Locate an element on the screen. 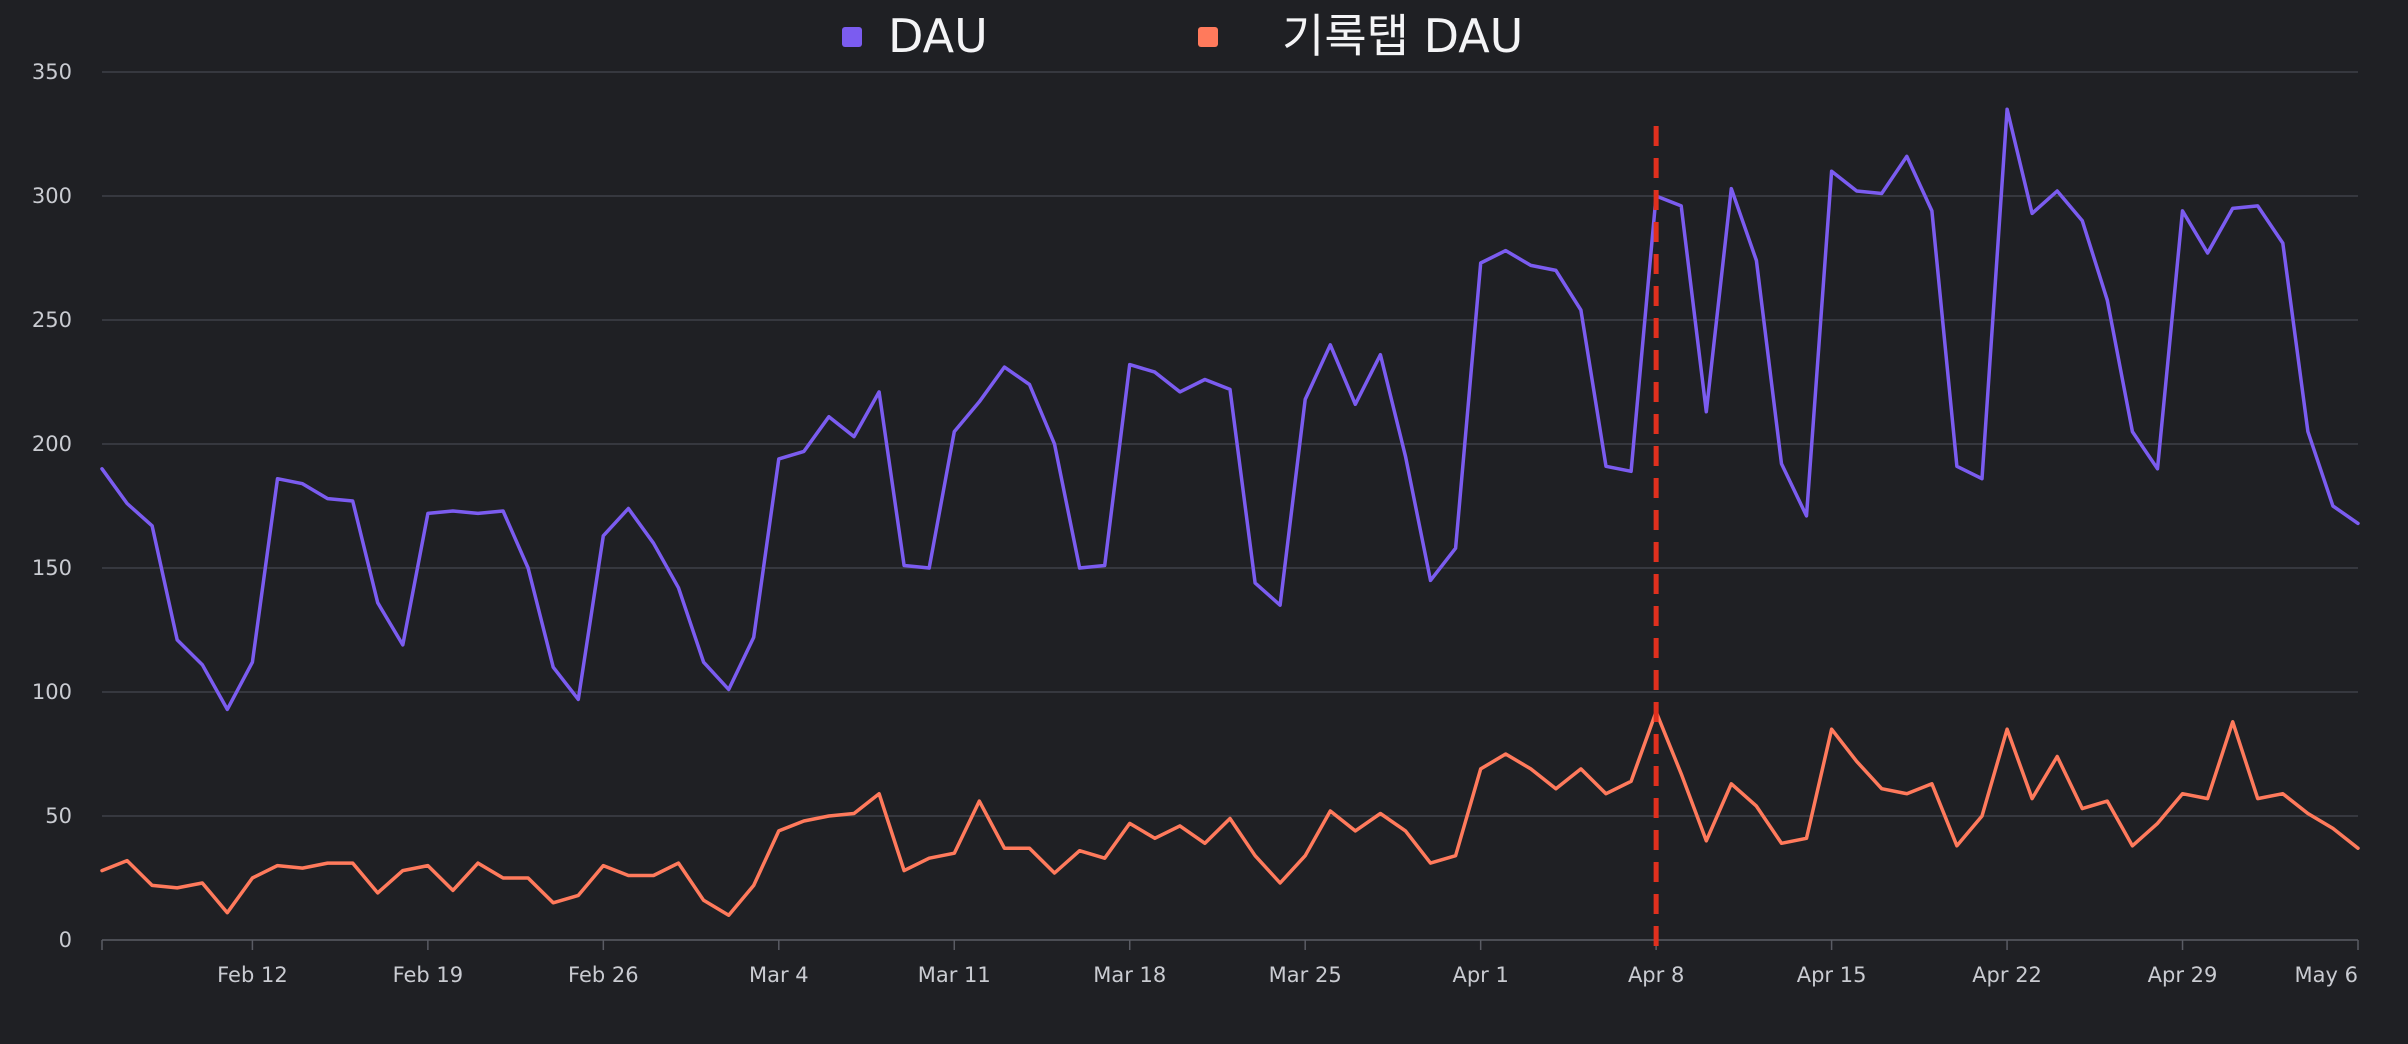 The height and width of the screenshot is (1044, 2408). x-tick-label: Feb 26 is located at coordinates (603, 975).